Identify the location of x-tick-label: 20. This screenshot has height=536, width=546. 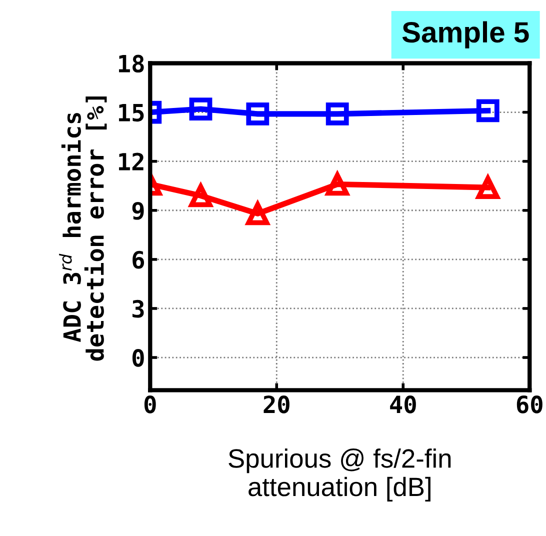
(277, 404).